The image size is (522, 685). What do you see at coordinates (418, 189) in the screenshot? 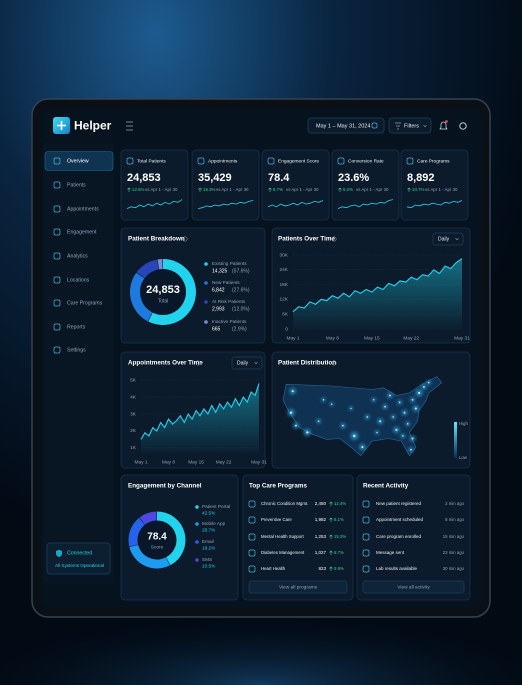
I see `kpi-change: 10.7%` at bounding box center [418, 189].